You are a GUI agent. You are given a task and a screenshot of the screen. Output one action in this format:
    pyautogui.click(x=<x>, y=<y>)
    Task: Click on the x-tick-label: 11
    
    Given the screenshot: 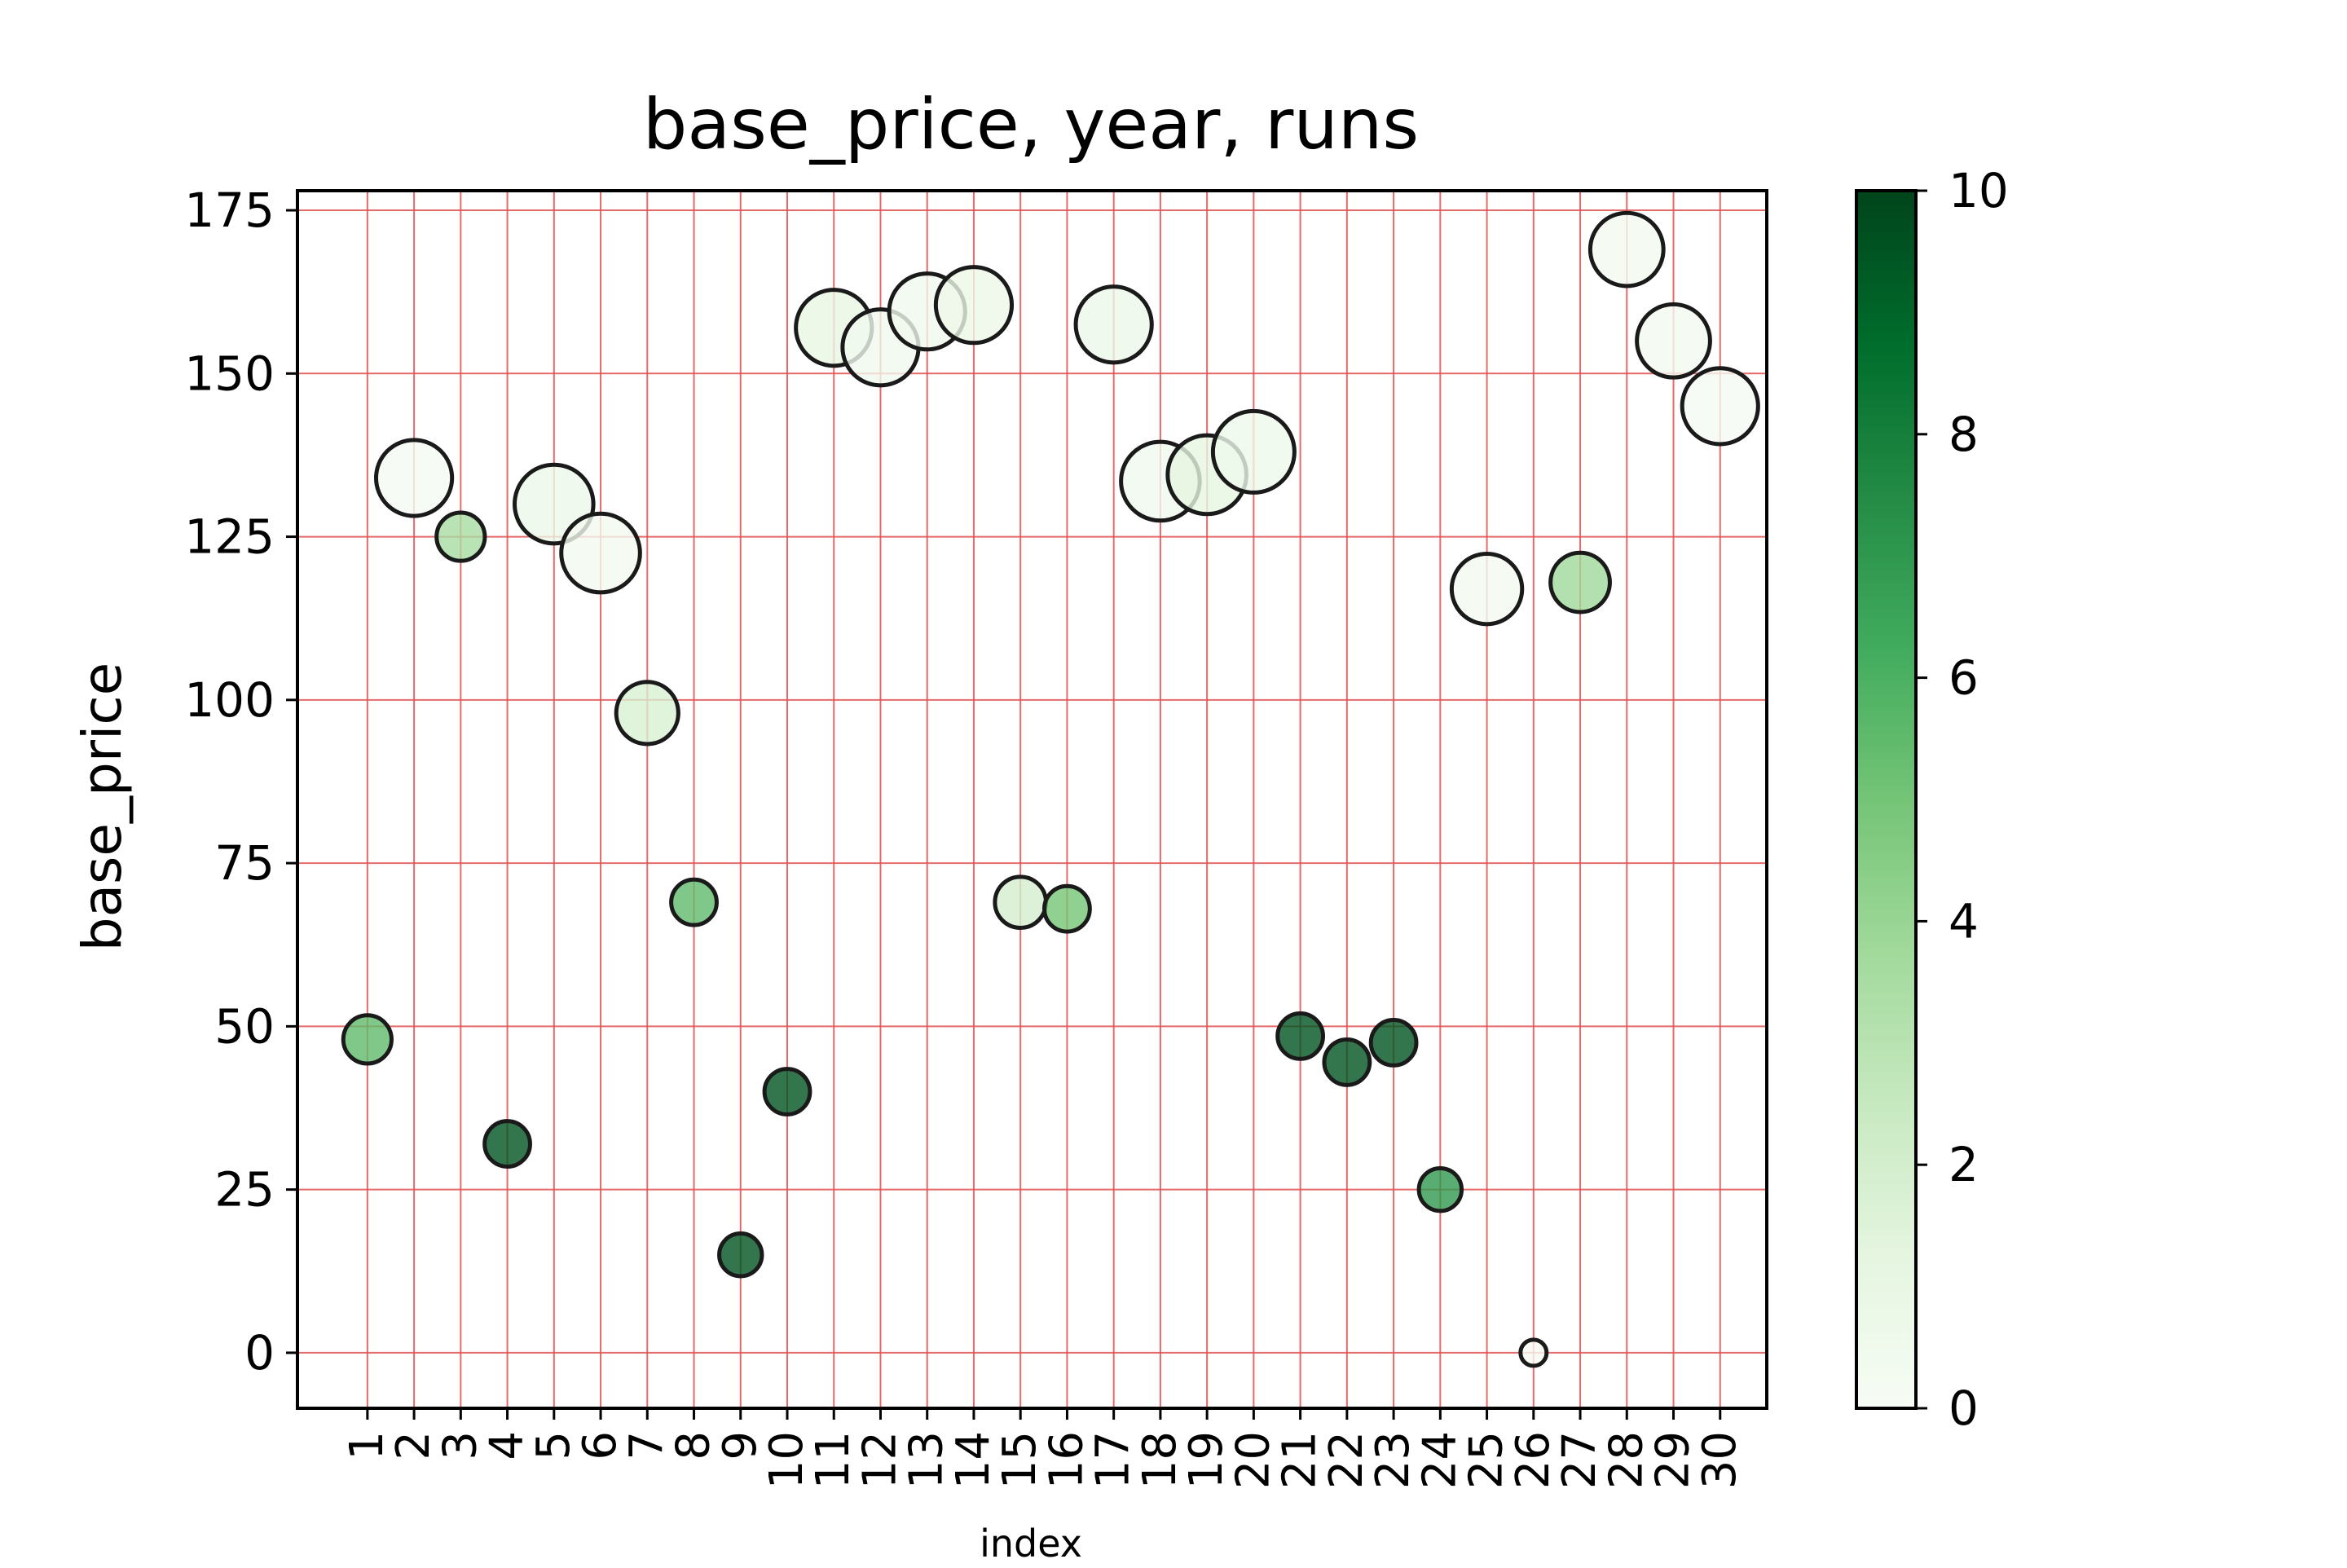 What is the action you would take?
    pyautogui.click(x=834, y=1460)
    